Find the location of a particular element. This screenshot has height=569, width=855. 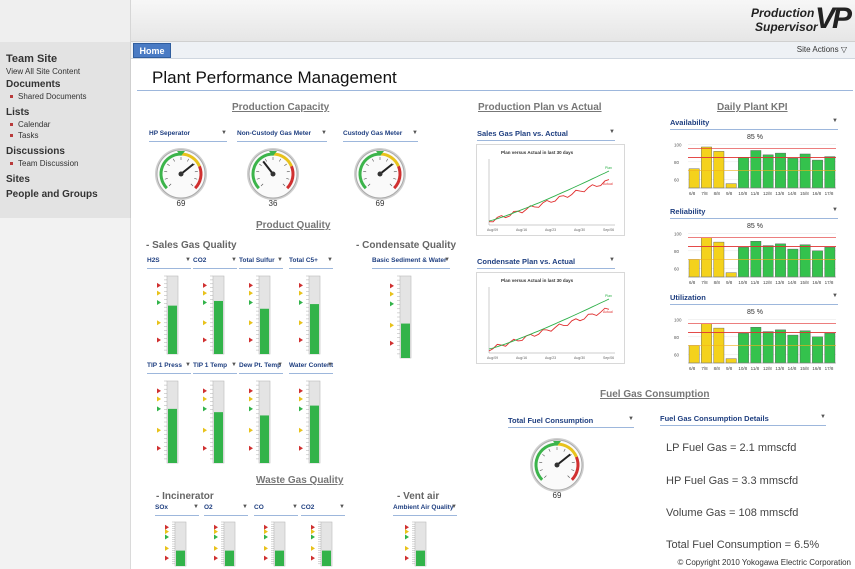

vent-tank-0-svg is located at coordinates (416, 544).